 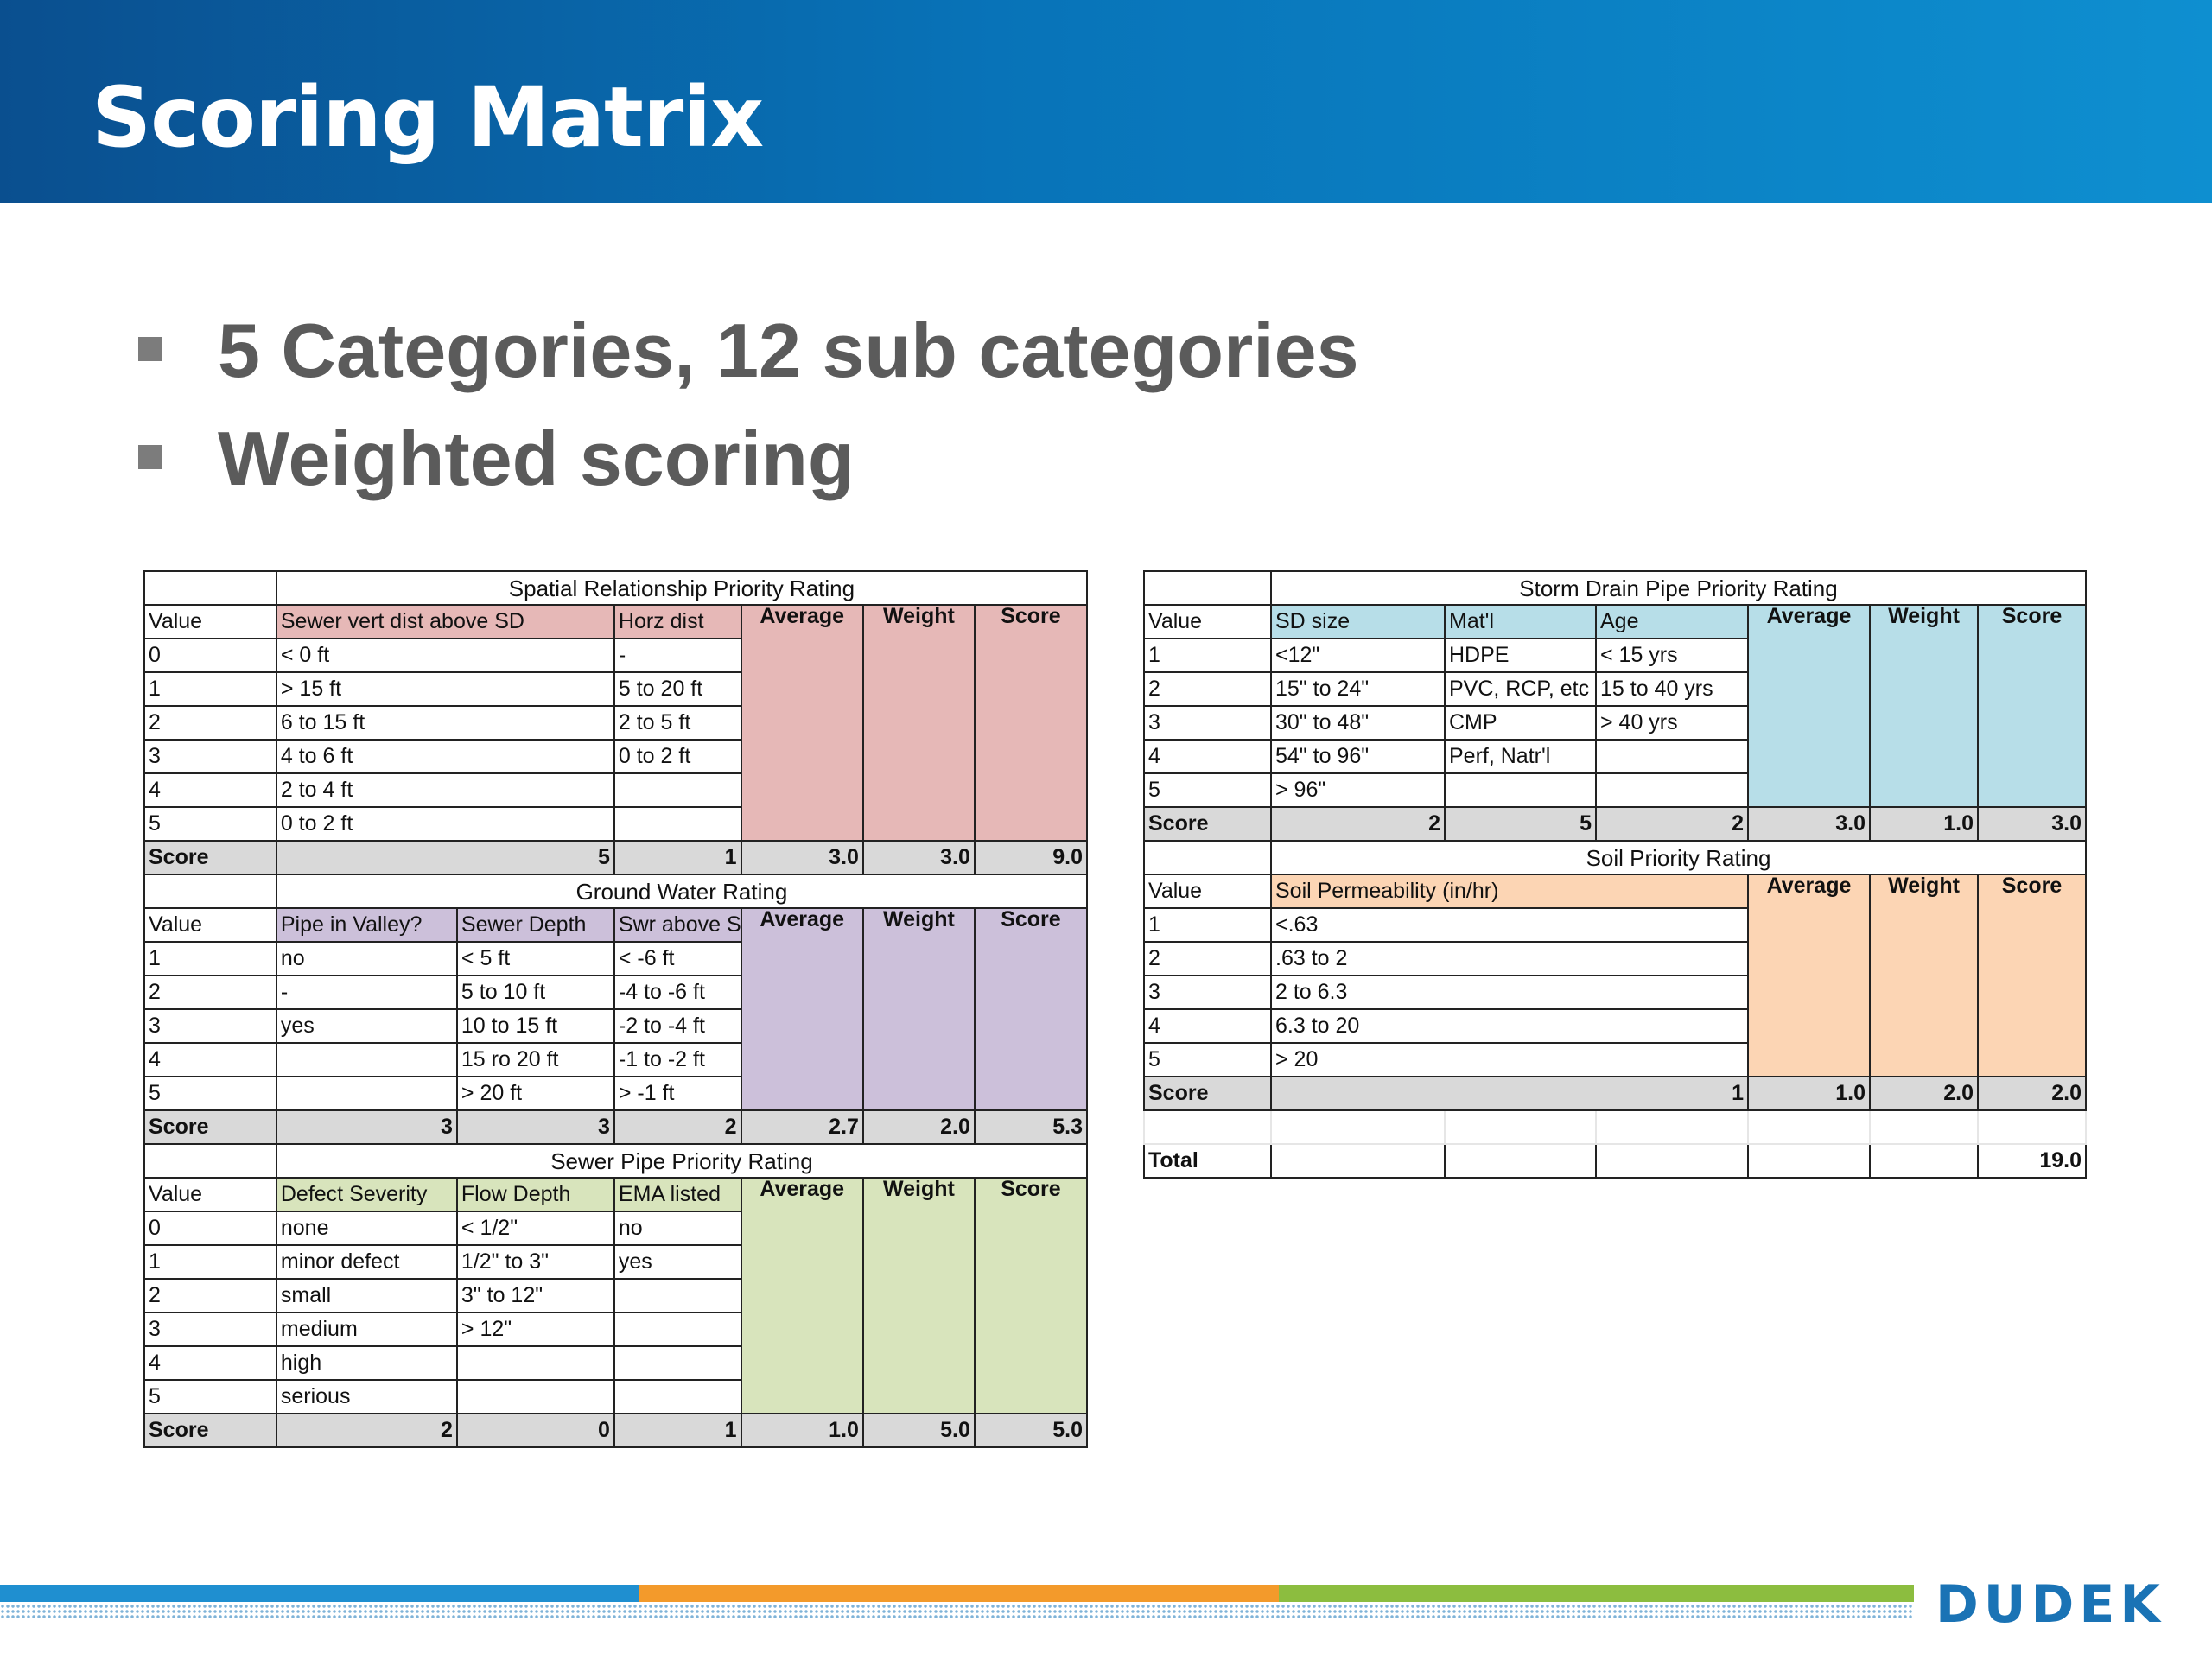 What do you see at coordinates (677, 959) in the screenshot?
I see `table-cell: < -6 ft` at bounding box center [677, 959].